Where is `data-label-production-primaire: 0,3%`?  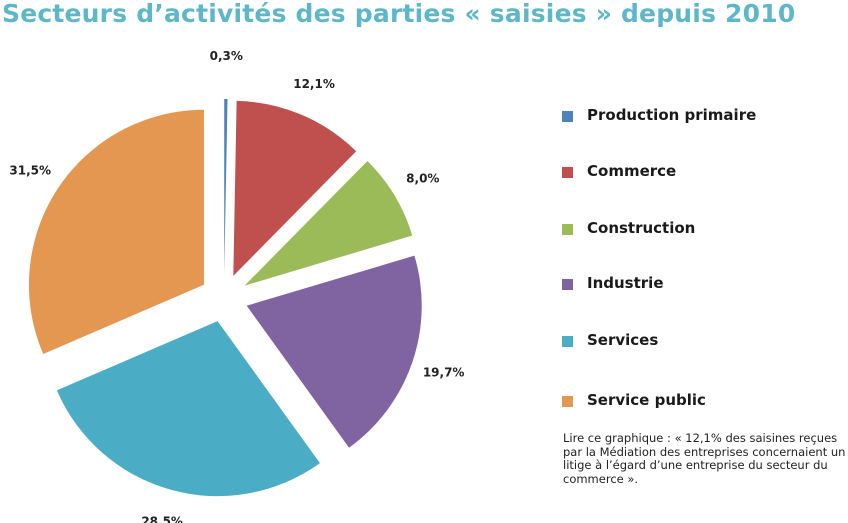
data-label-production-primaire: 0,3% is located at coordinates (226, 56).